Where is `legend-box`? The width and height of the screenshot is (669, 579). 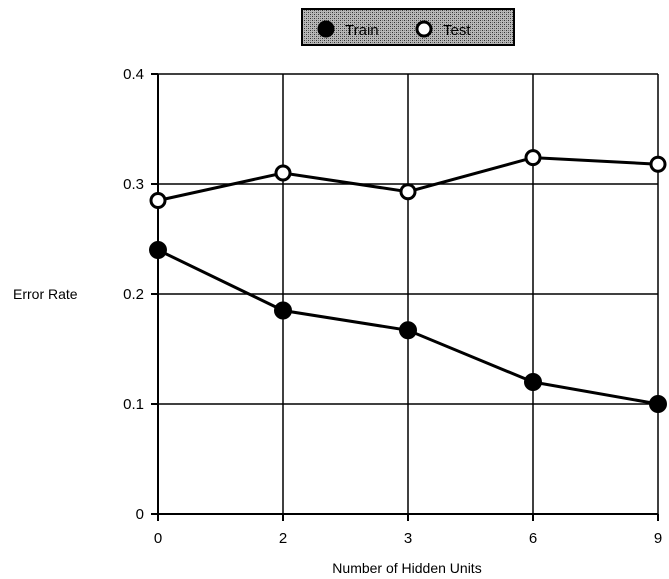
legend-box is located at coordinates (408, 27).